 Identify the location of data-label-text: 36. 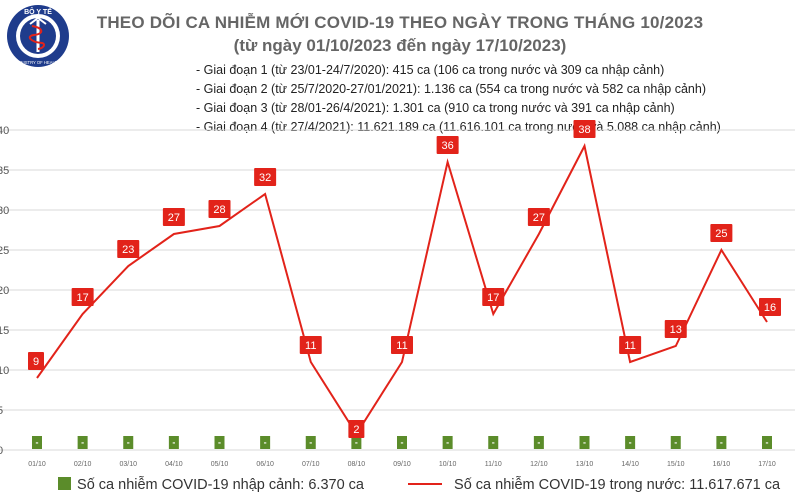
(448, 146).